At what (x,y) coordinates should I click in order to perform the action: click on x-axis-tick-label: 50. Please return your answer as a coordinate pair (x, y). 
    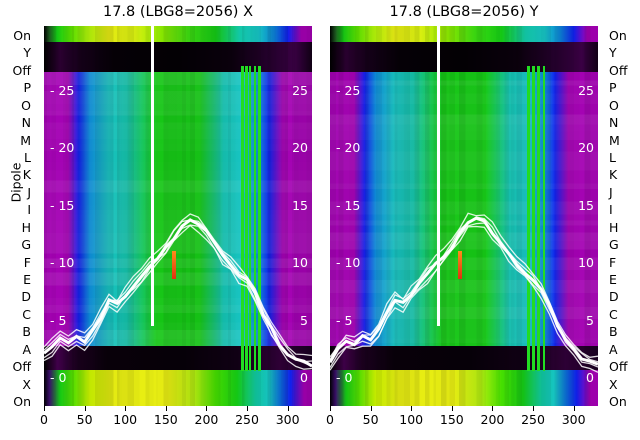
    Looking at the image, I should click on (84, 419).